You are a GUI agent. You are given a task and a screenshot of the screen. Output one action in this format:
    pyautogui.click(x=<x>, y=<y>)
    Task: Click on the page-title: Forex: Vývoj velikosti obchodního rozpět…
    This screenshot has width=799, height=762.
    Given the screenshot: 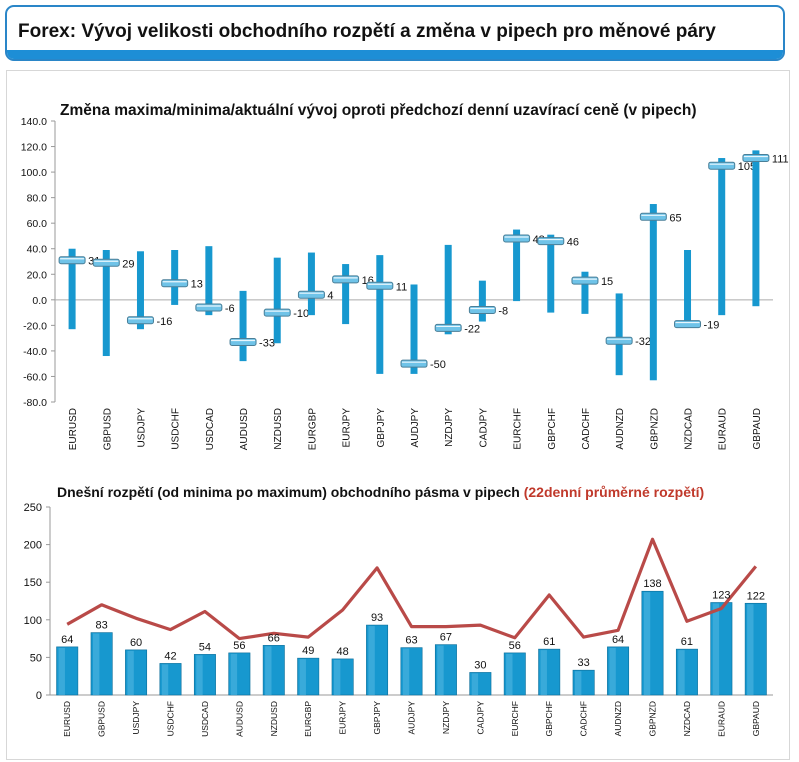 What is the action you would take?
    pyautogui.click(x=367, y=31)
    